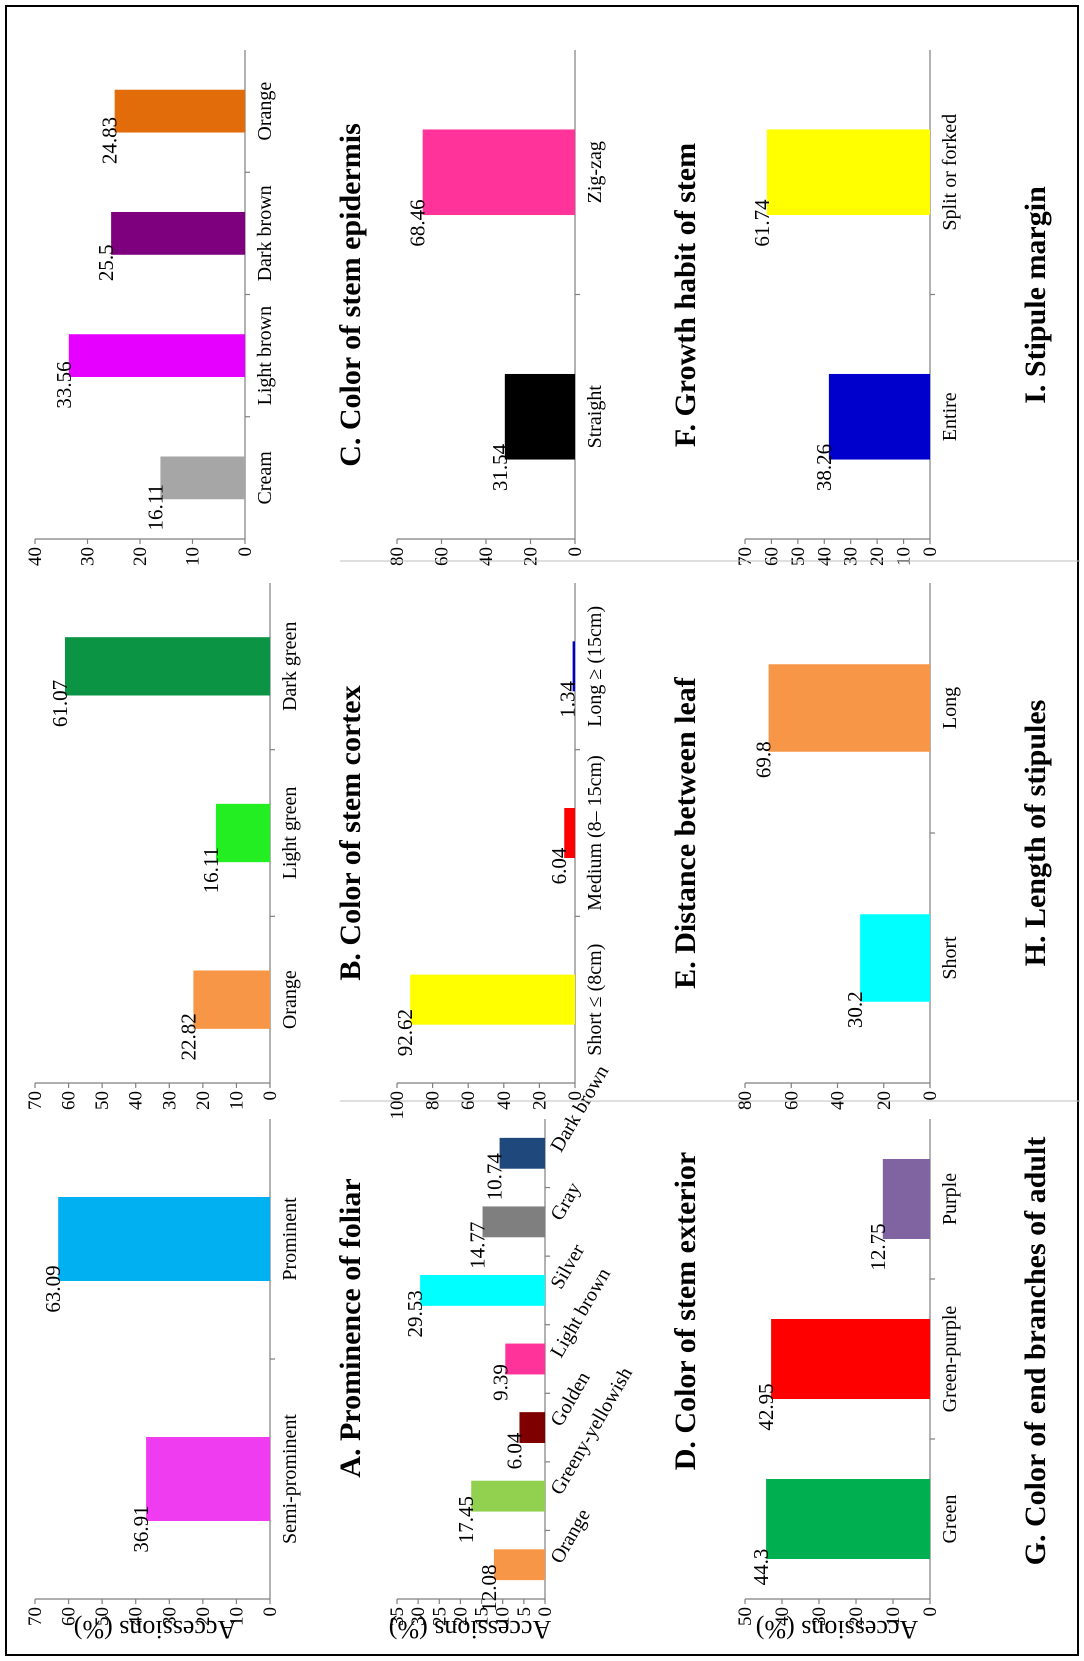  What do you see at coordinates (350, 1327) in the screenshot?
I see `panel-title: A. Prominence of foliar` at bounding box center [350, 1327].